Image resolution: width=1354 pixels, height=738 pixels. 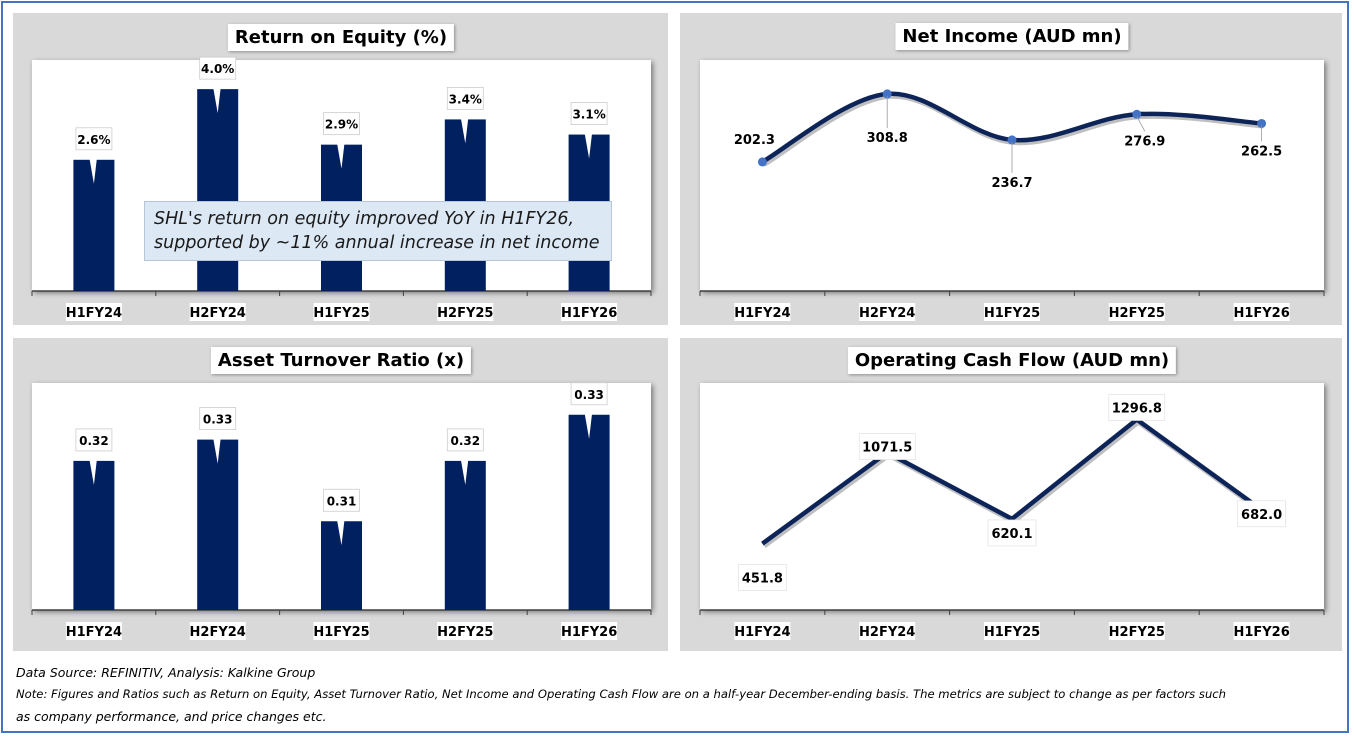 What do you see at coordinates (1012, 481) in the screenshot?
I see `series-line` at bounding box center [1012, 481].